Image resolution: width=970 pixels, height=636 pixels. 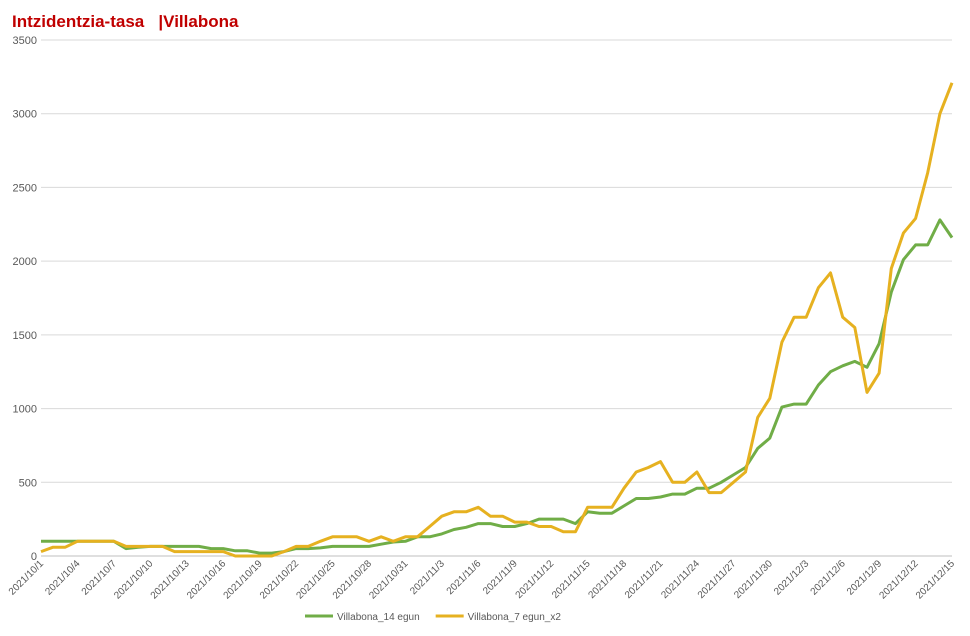 What do you see at coordinates (125, 21) in the screenshot?
I see `chart-title: Intzidentzia-tasa |Villabona` at bounding box center [125, 21].